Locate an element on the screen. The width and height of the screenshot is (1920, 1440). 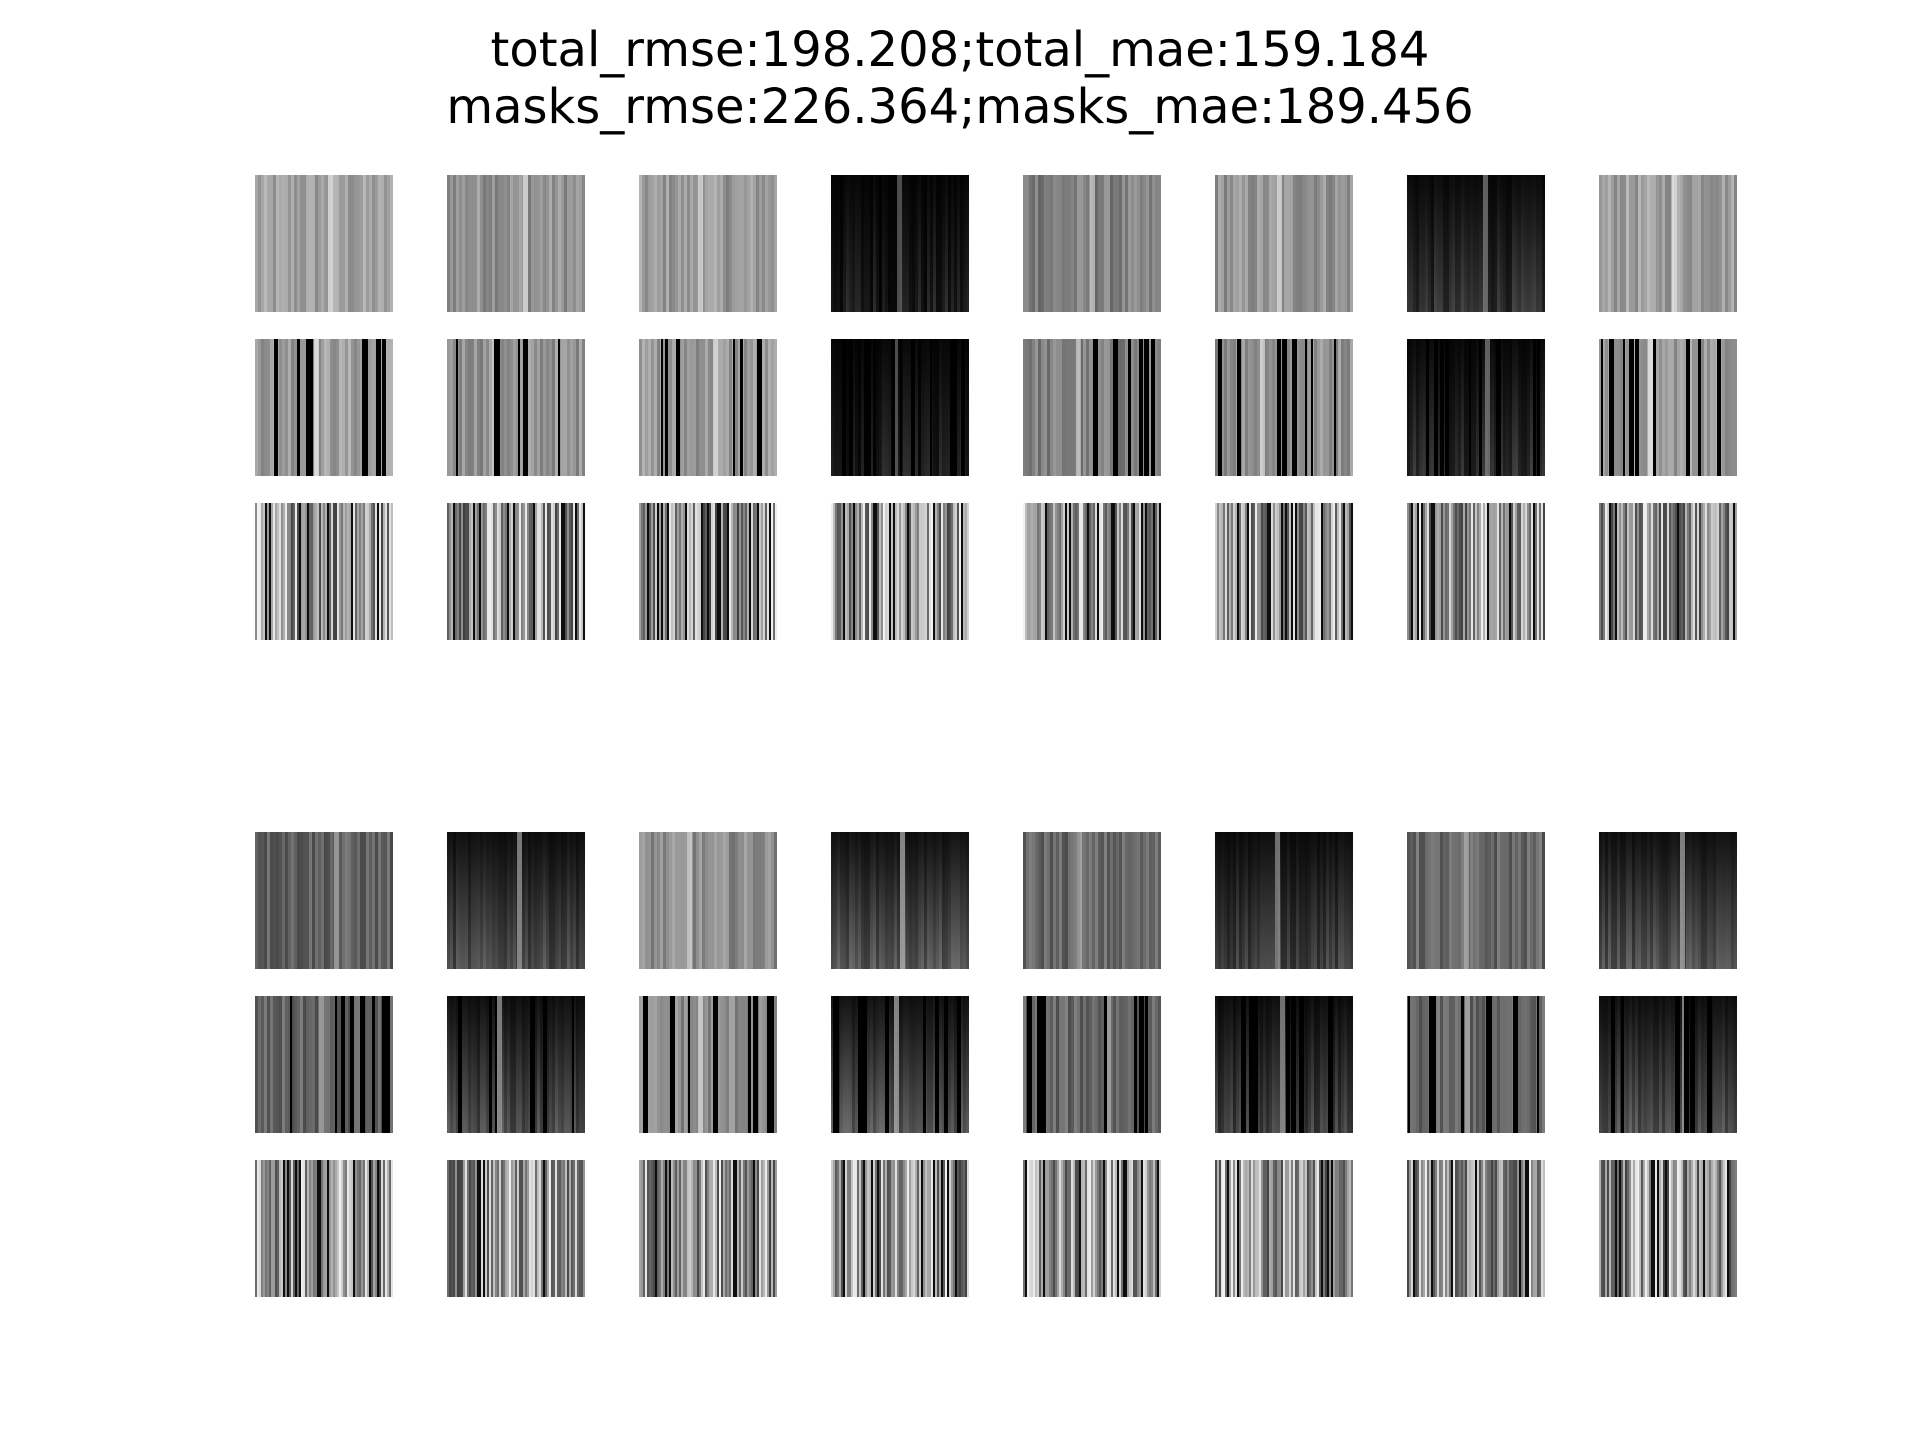
panel-reconstruction-b2-c5 is located at coordinates (1092, 1228).